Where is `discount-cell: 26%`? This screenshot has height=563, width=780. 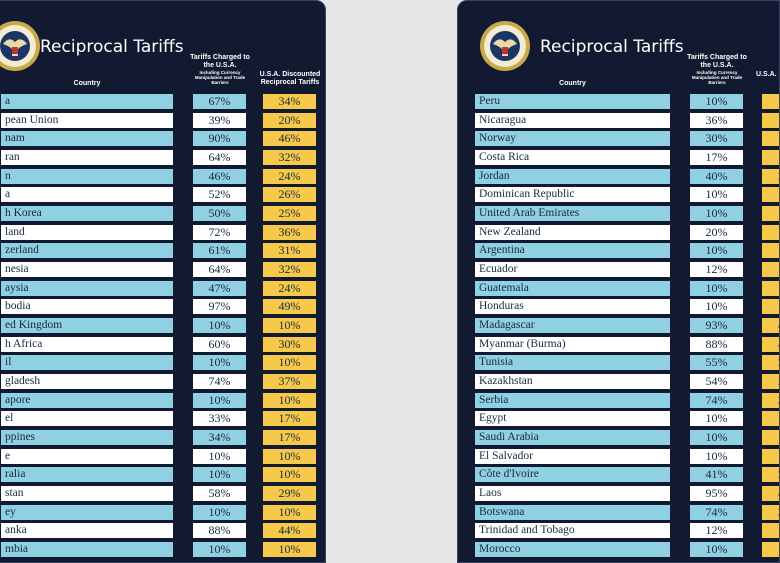 discount-cell: 26% is located at coordinates (289, 195).